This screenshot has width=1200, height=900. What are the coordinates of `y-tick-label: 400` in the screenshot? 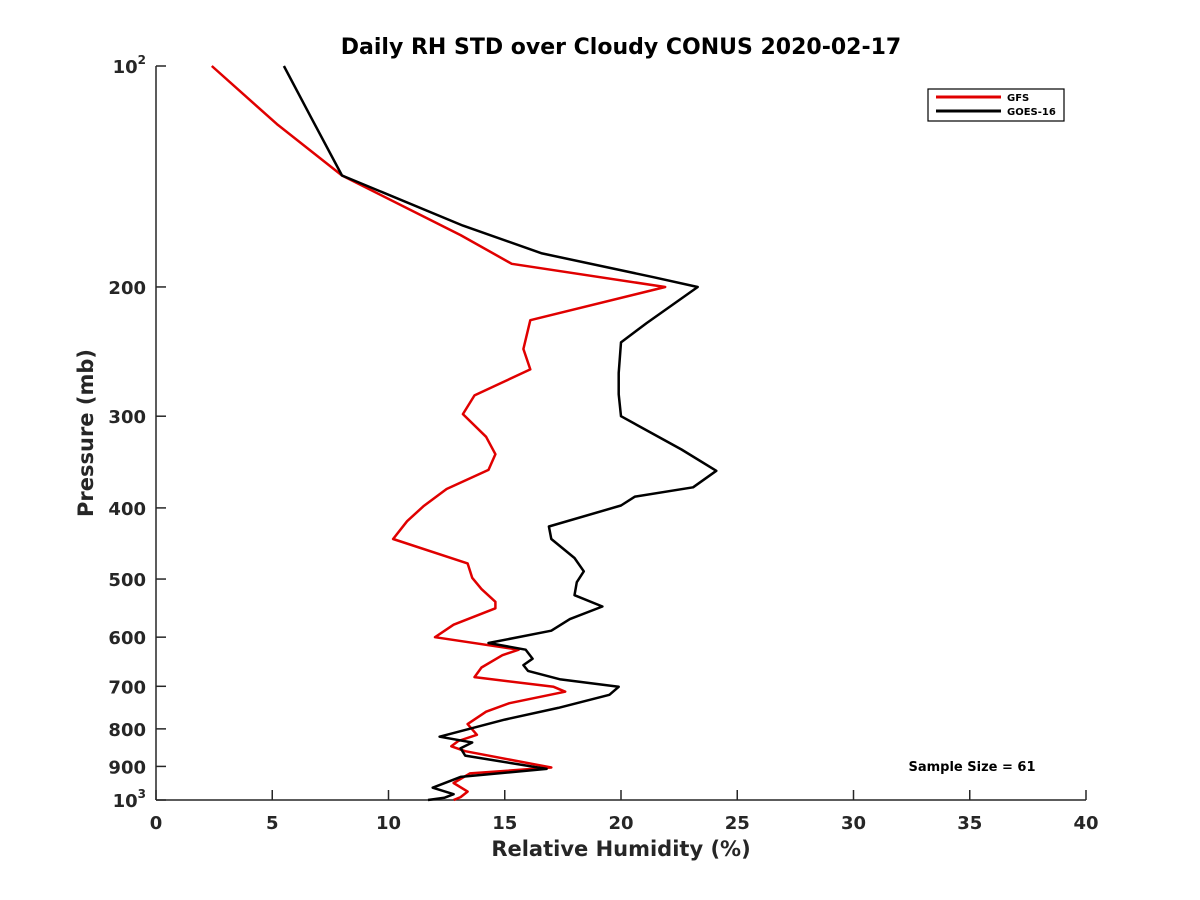 It's located at (127, 509).